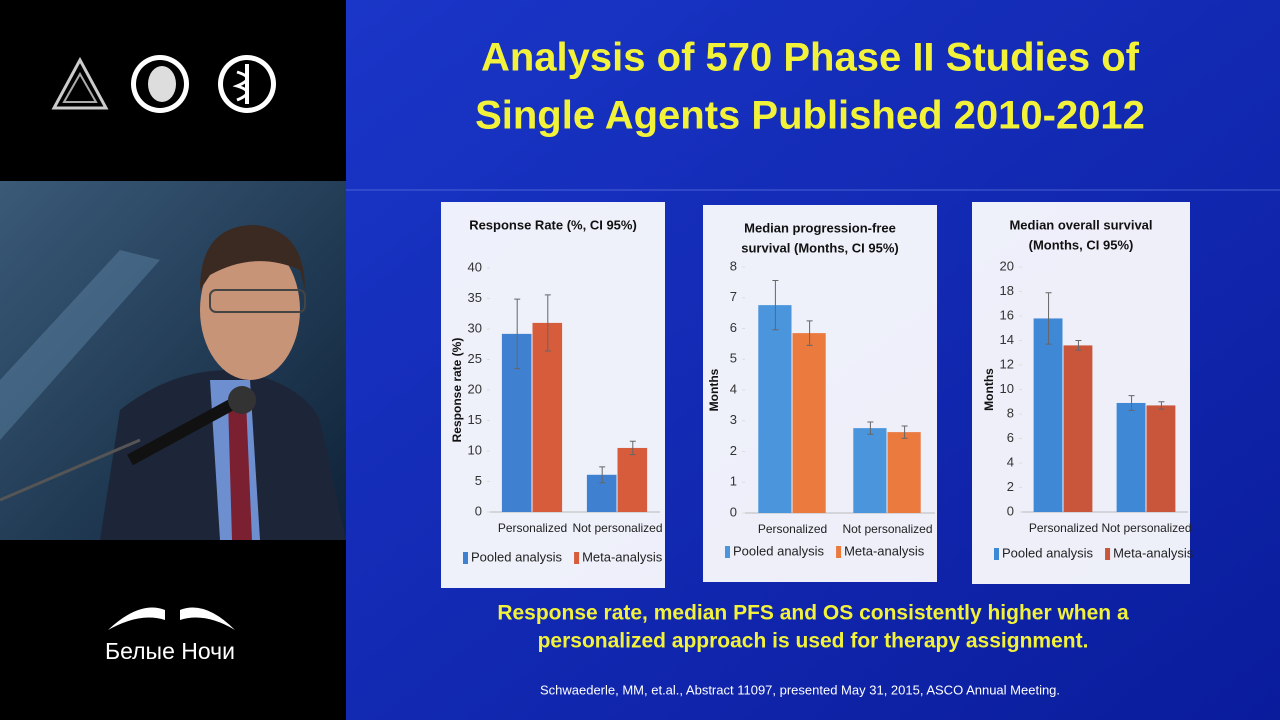  Describe the element at coordinates (1007, 290) in the screenshot. I see `y-tick-label: 18` at that location.